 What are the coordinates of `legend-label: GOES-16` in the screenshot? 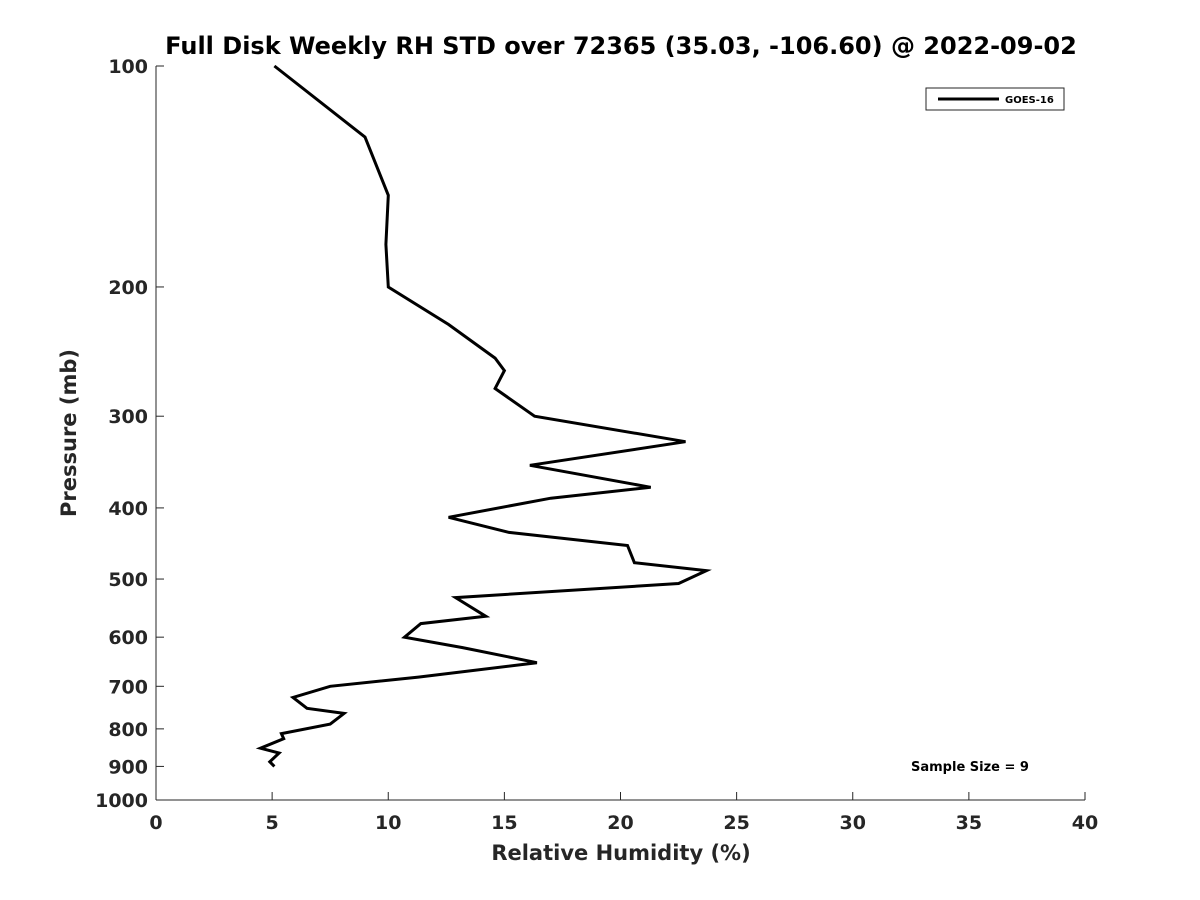 It's located at (1029, 100).